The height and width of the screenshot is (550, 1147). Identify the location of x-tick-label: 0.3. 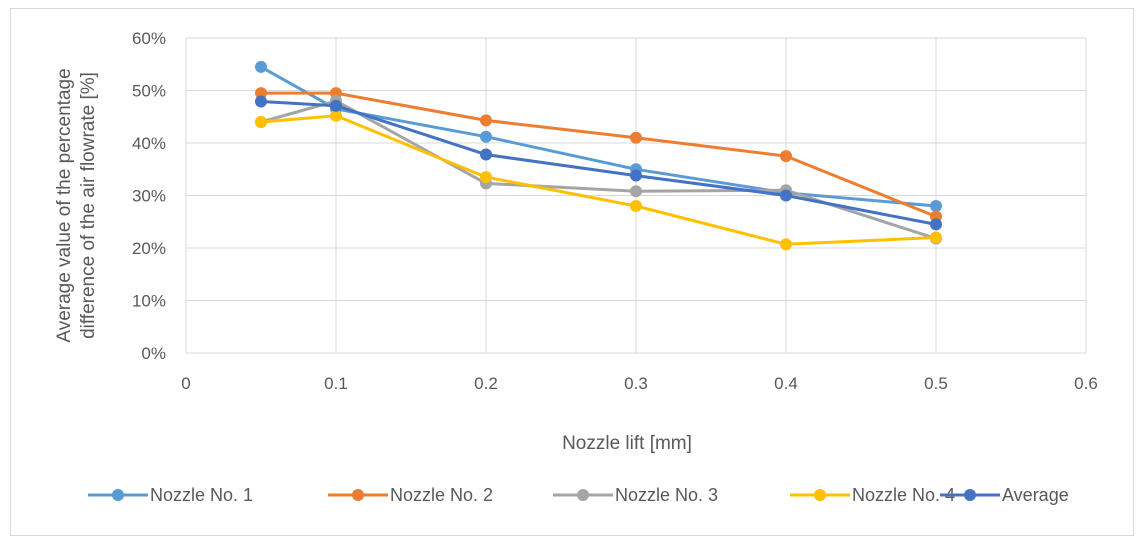
(636, 383).